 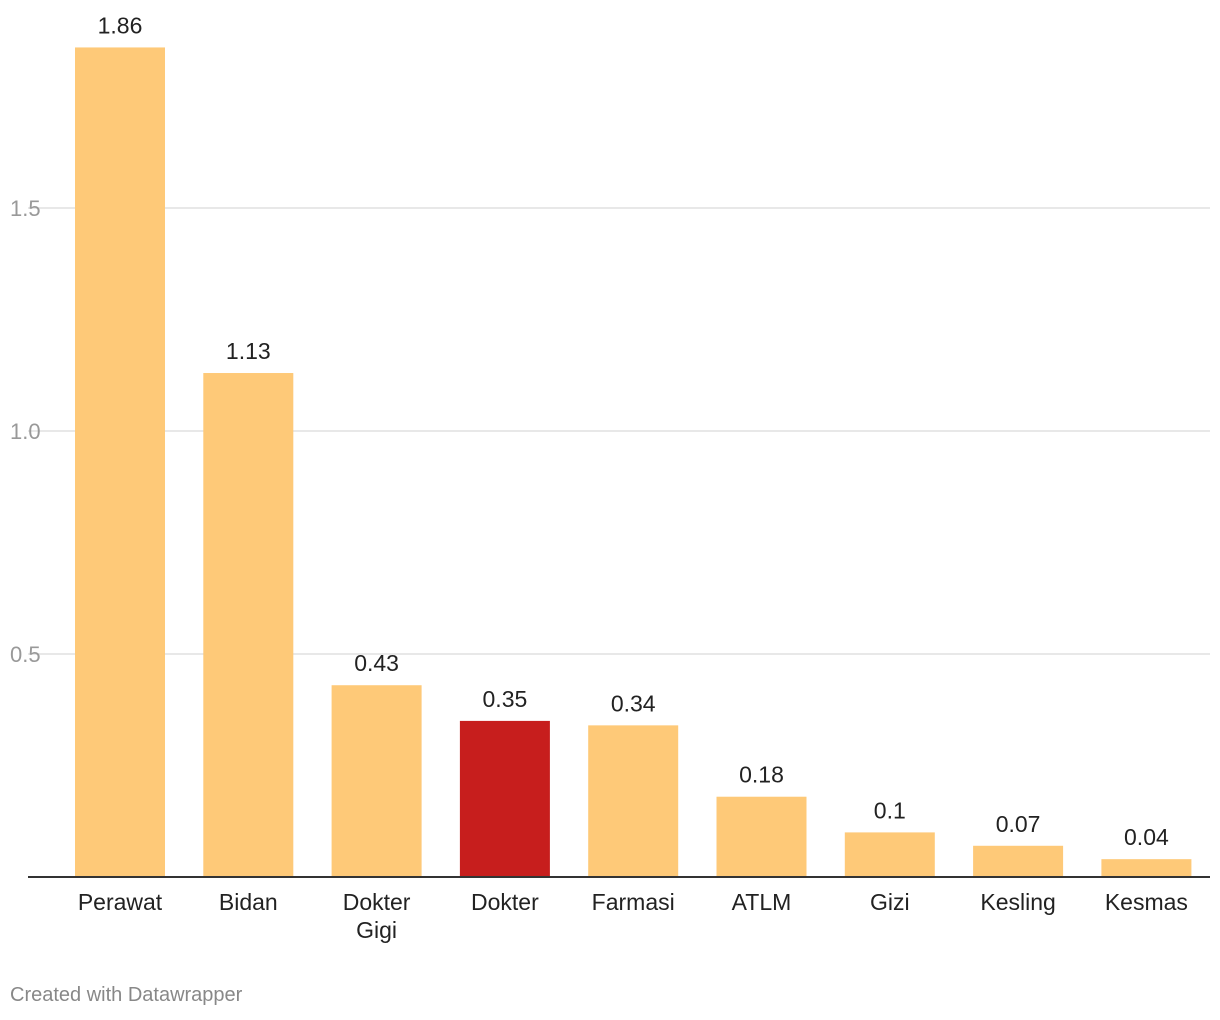 What do you see at coordinates (890, 902) in the screenshot?
I see `category-label: Gizi` at bounding box center [890, 902].